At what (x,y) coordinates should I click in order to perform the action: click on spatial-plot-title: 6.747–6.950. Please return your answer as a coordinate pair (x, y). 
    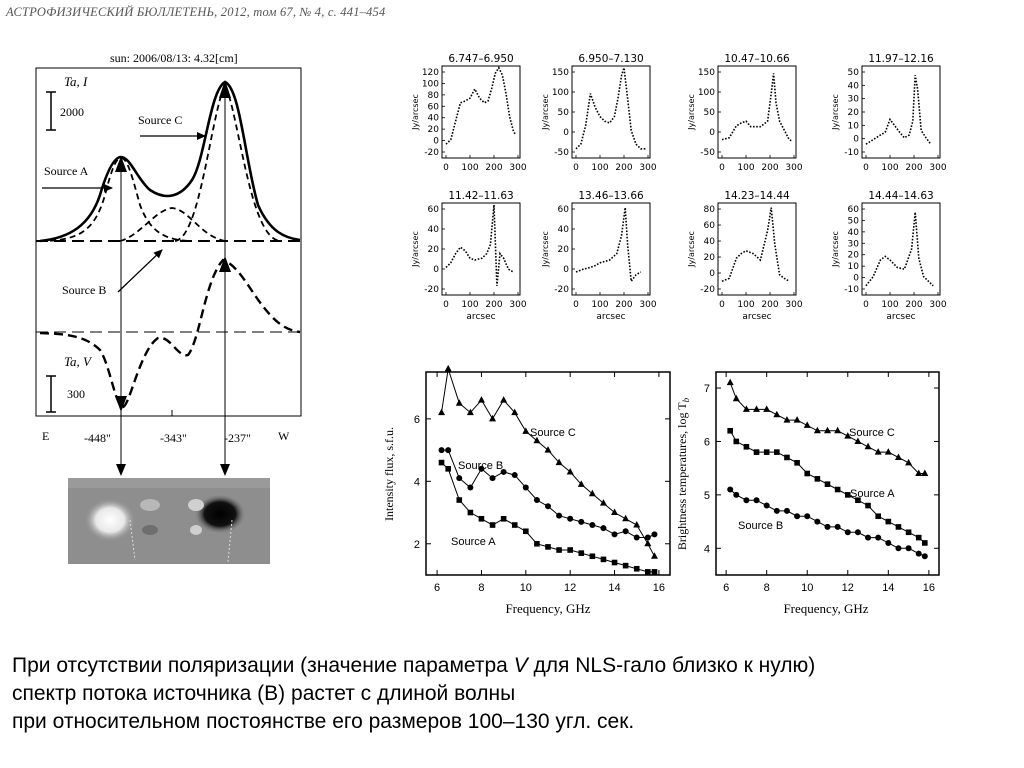
    Looking at the image, I should click on (480, 59).